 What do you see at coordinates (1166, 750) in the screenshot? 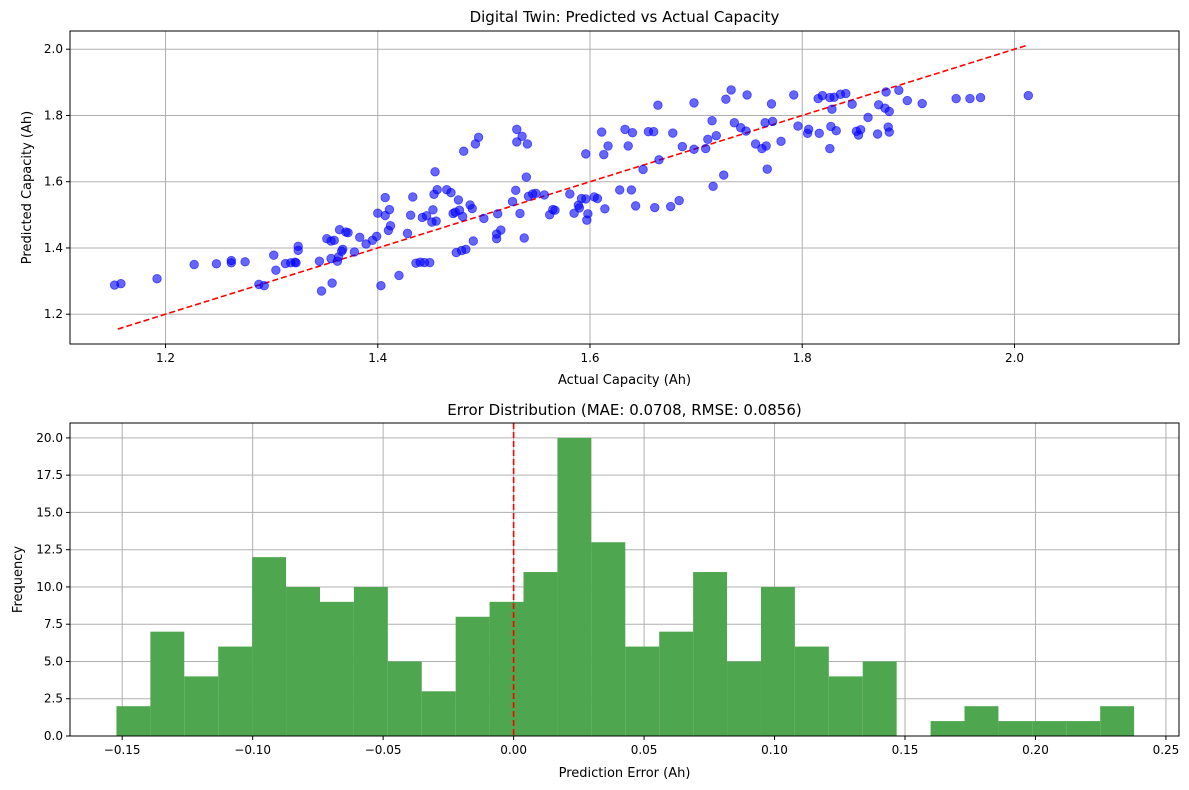
I see `histogram-x-tick-label: 0.25` at bounding box center [1166, 750].